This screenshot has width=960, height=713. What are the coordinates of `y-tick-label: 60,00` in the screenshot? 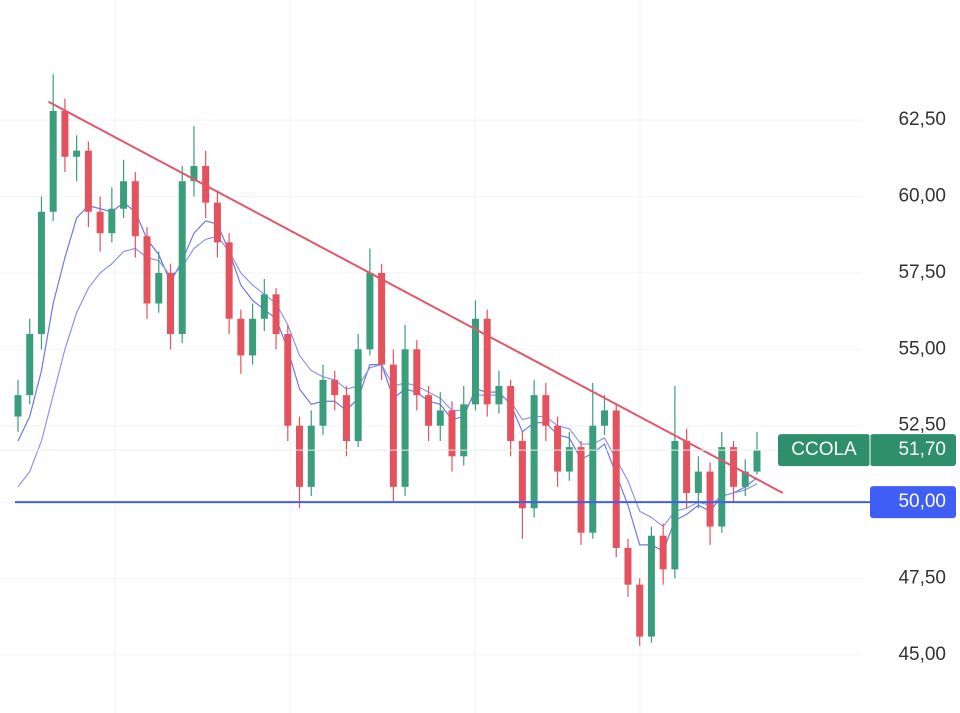 It's located at (922, 196).